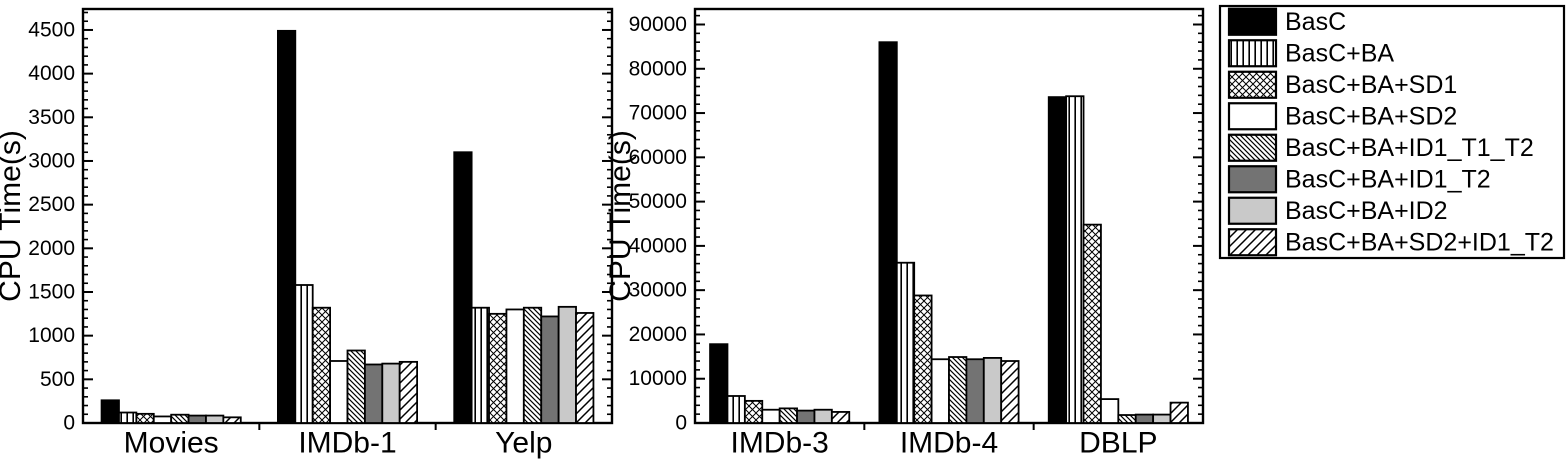 The width and height of the screenshot is (1568, 459). I want to click on legend-label: BasC+BA+SD1, so click(1371, 85).